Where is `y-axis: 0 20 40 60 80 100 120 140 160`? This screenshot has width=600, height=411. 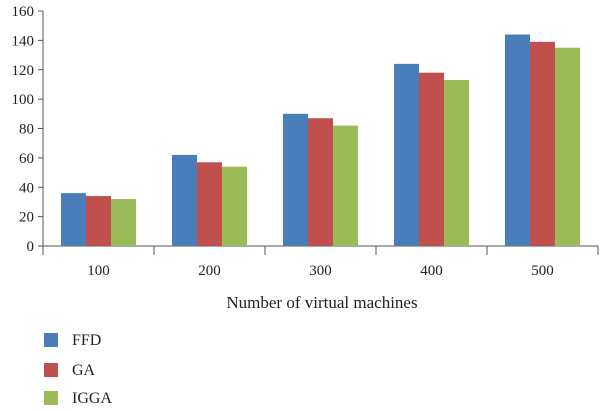 y-axis: 0 20 40 60 80 100 120 140 160 is located at coordinates (28, 129).